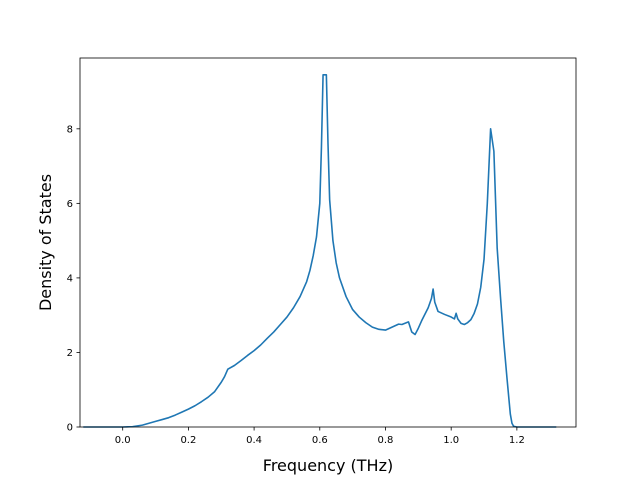 This screenshot has width=640, height=480. What do you see at coordinates (70, 204) in the screenshot?
I see `y-tick-label: 6` at bounding box center [70, 204].